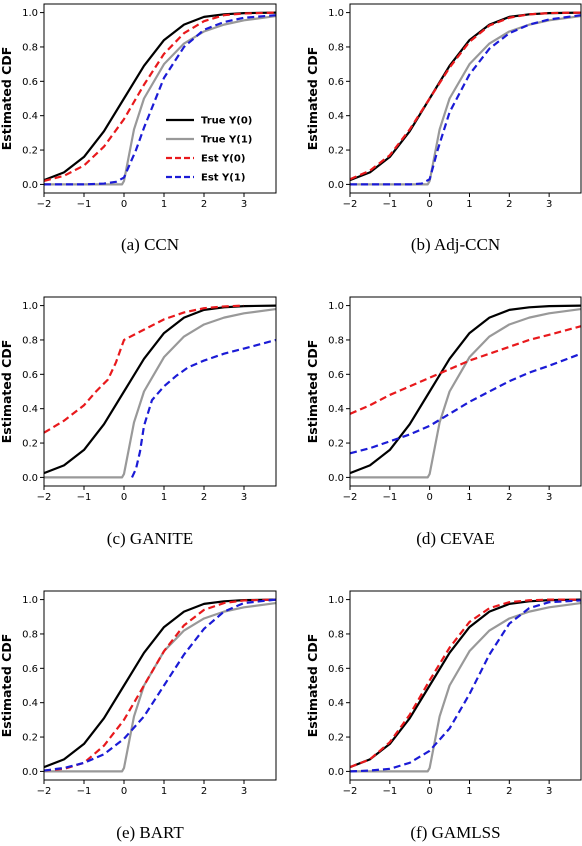  What do you see at coordinates (455, 538) in the screenshot?
I see `panel-caption: (d) CEVAE` at bounding box center [455, 538].